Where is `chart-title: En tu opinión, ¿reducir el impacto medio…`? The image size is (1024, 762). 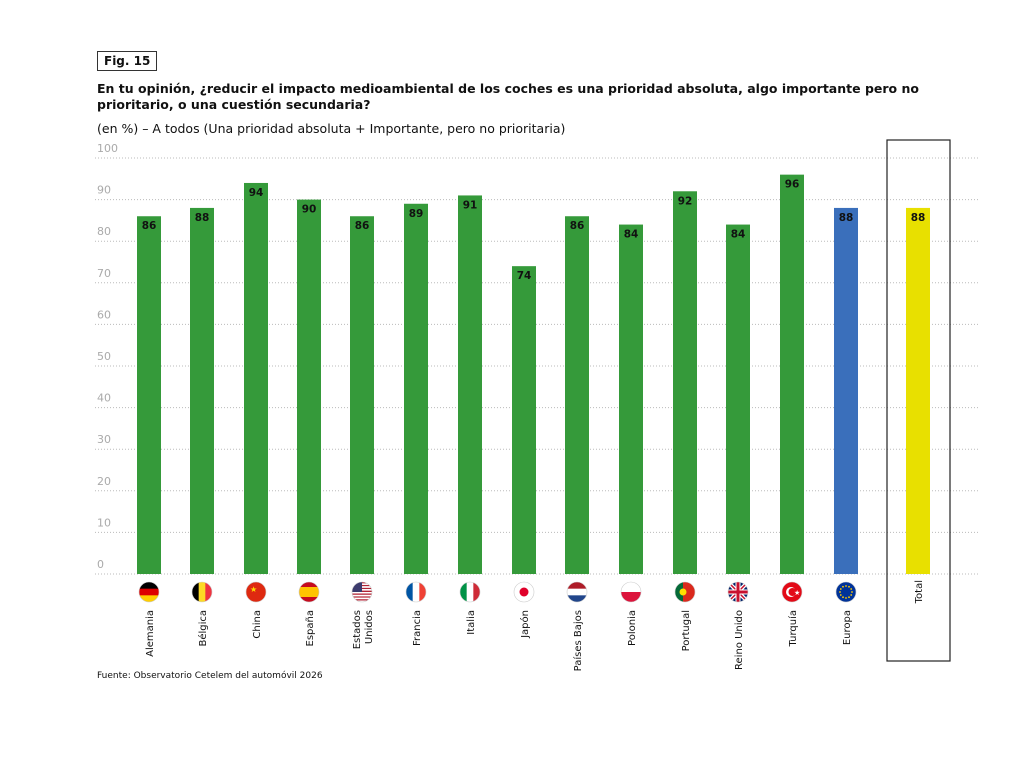
chart-title: En tu opinión, ¿reducir el impacto medio… is located at coordinates (508, 96).